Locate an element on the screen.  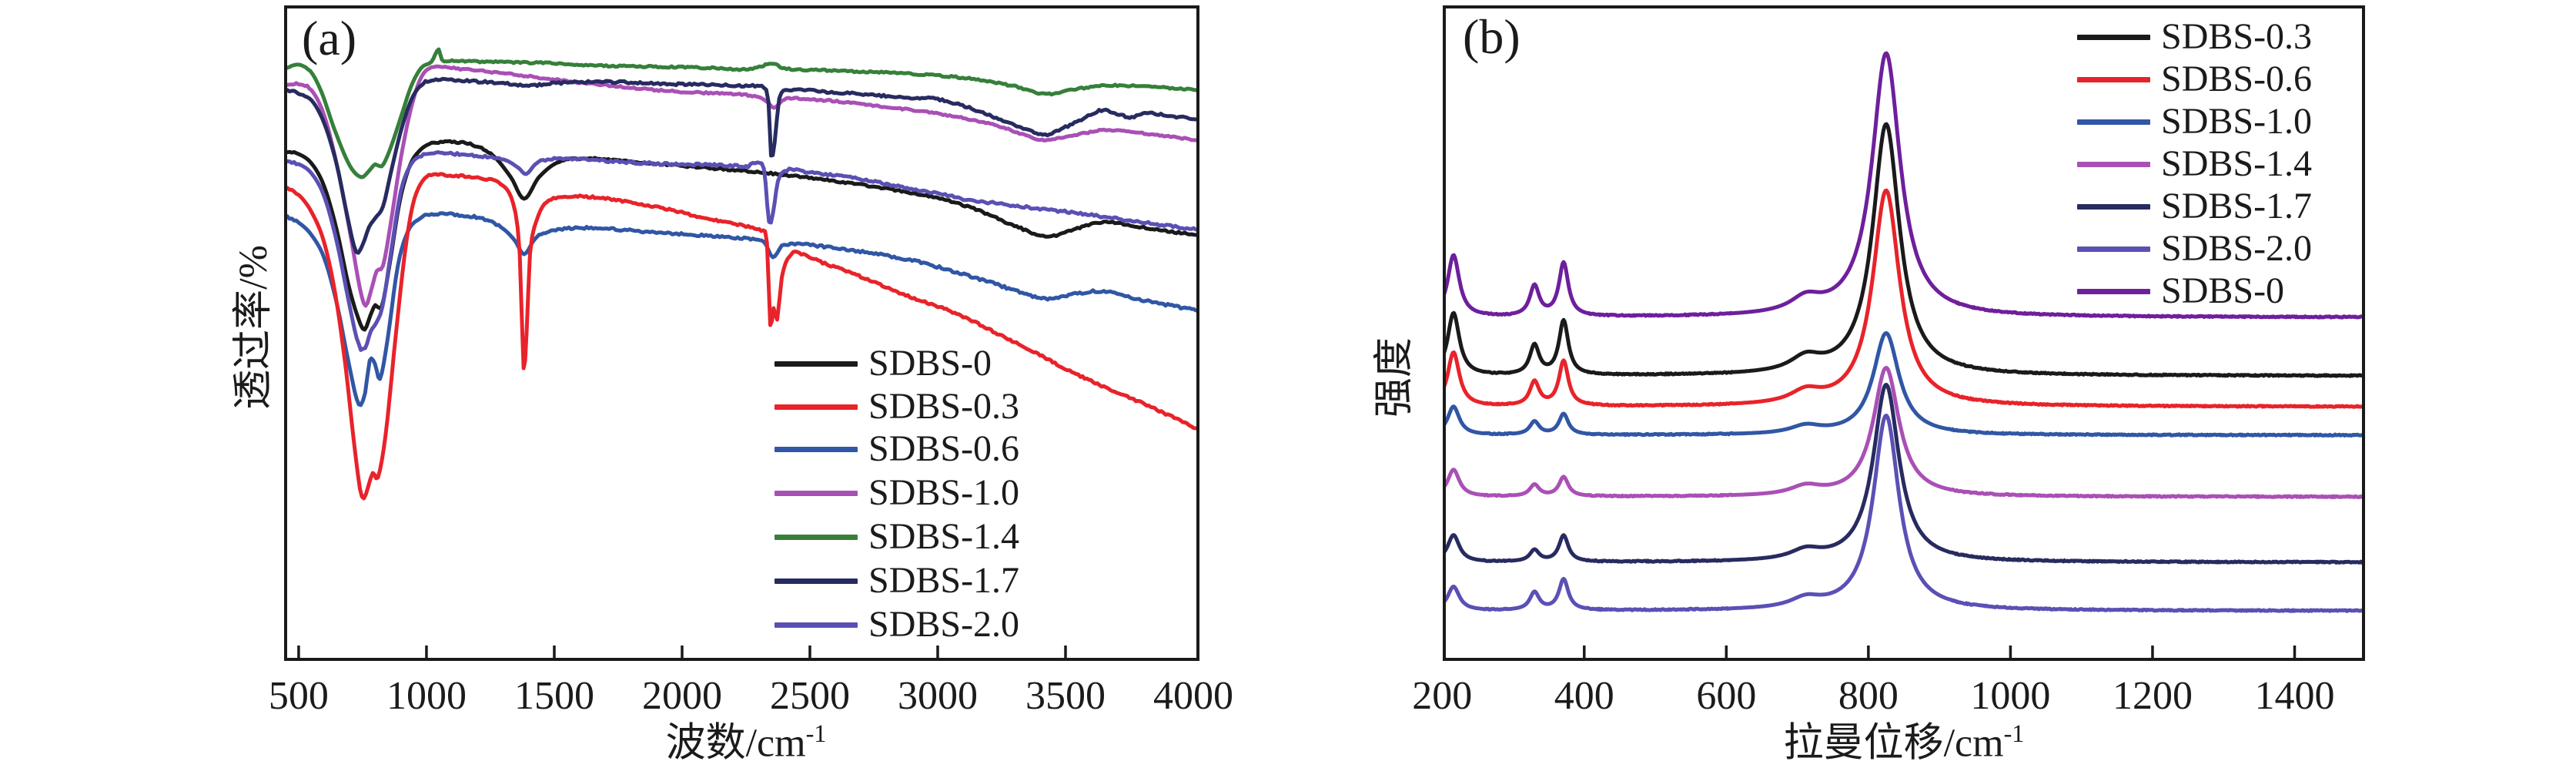
panel-b-y-axis-title: 强度 is located at coordinates (1395, 378).